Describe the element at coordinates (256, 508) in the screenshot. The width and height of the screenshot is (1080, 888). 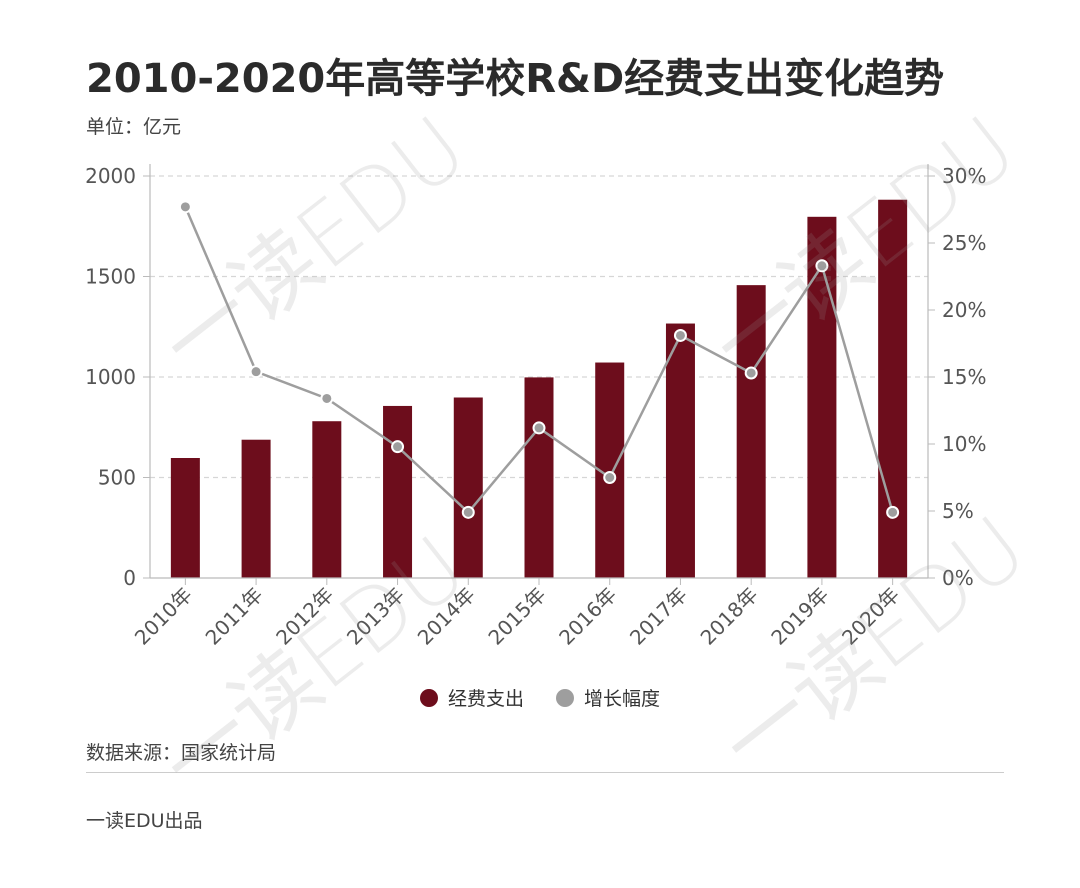
I see `bar-2011年` at that location.